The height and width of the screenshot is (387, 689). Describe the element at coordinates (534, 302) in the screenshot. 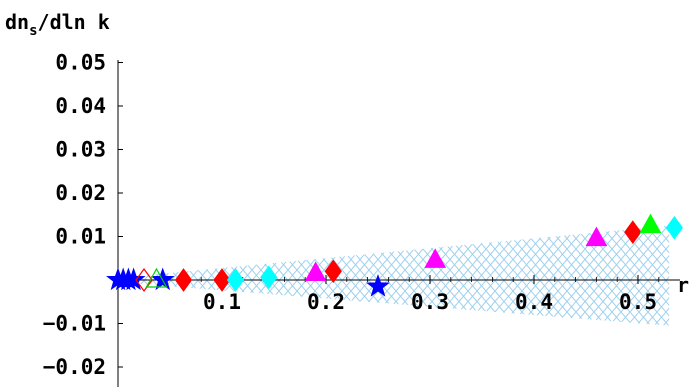

I see `x-tick-label: 0.4` at that location.